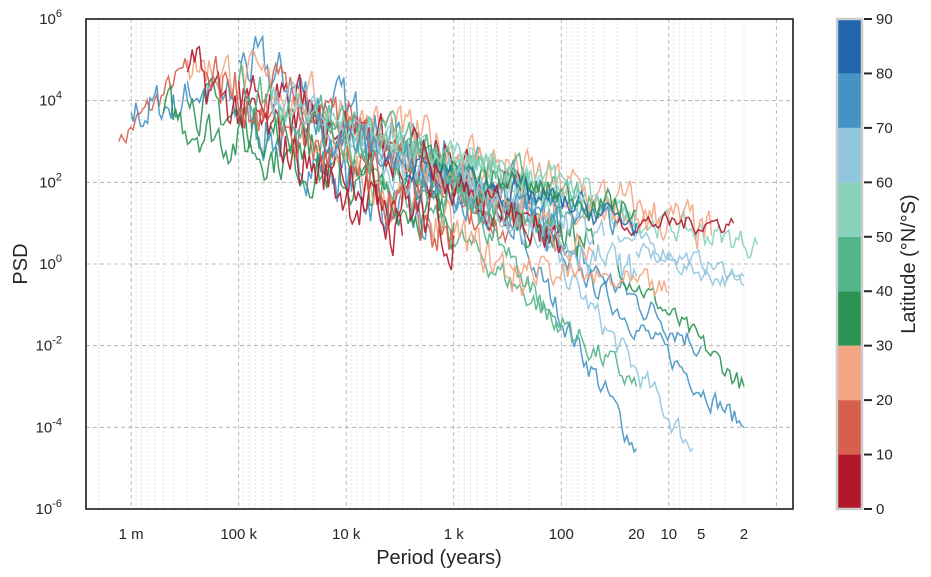  I want to click on y-tick-label: 10⁻⁶, so click(49, 508).